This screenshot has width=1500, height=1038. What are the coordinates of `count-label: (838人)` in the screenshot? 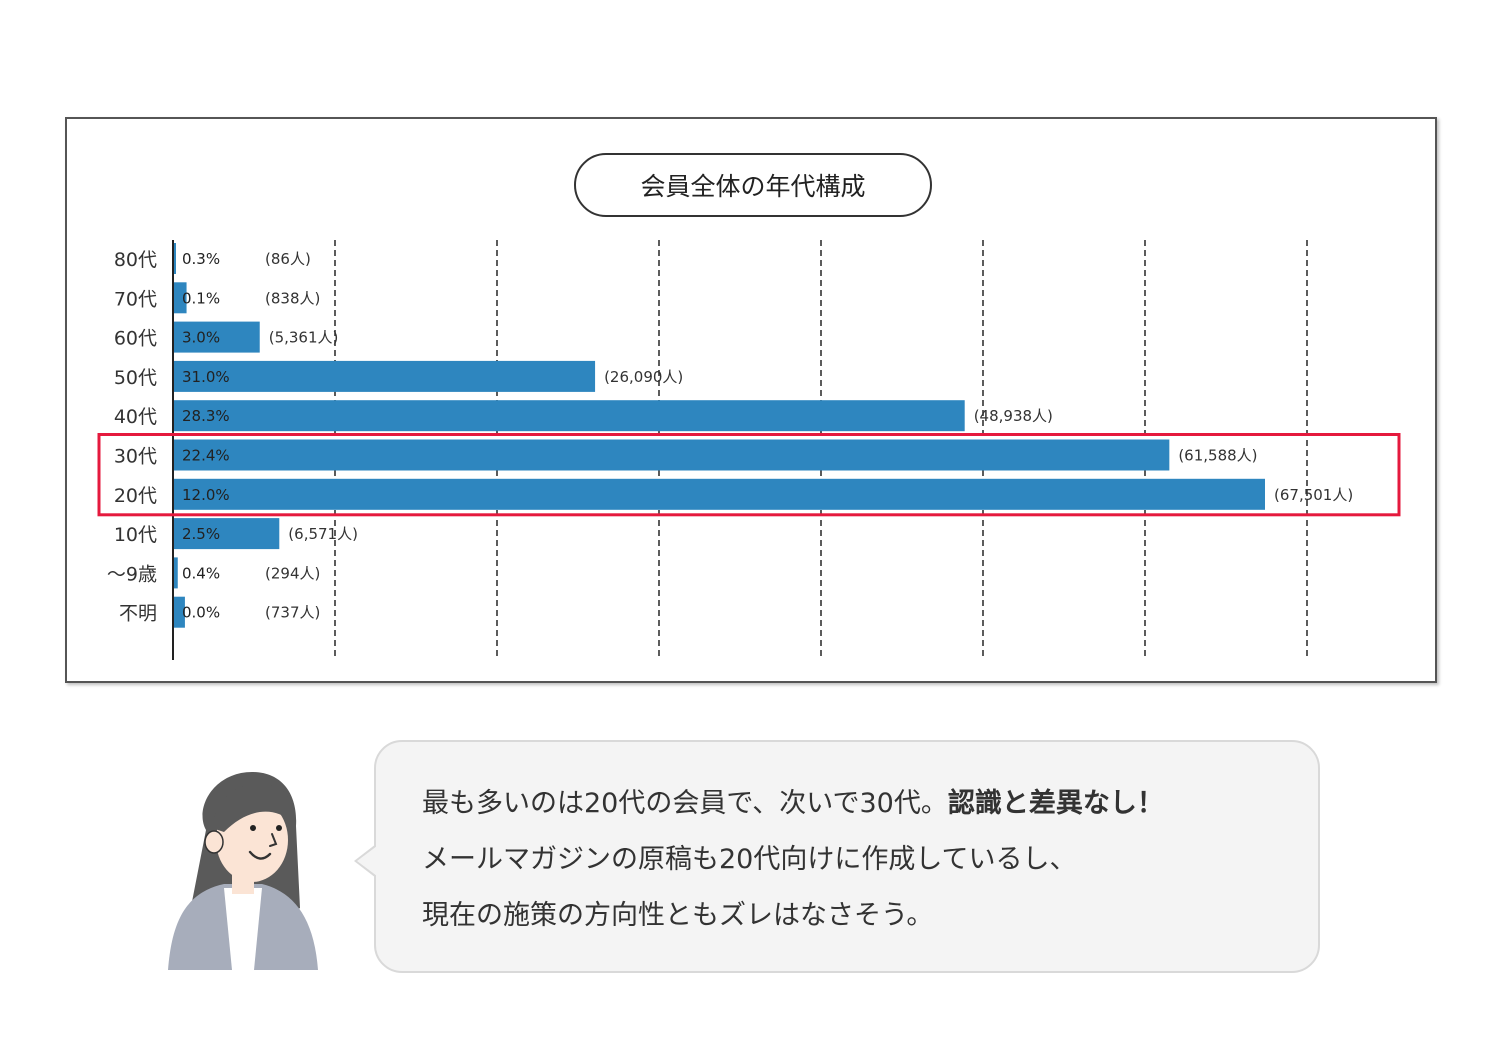 It's located at (292, 298).